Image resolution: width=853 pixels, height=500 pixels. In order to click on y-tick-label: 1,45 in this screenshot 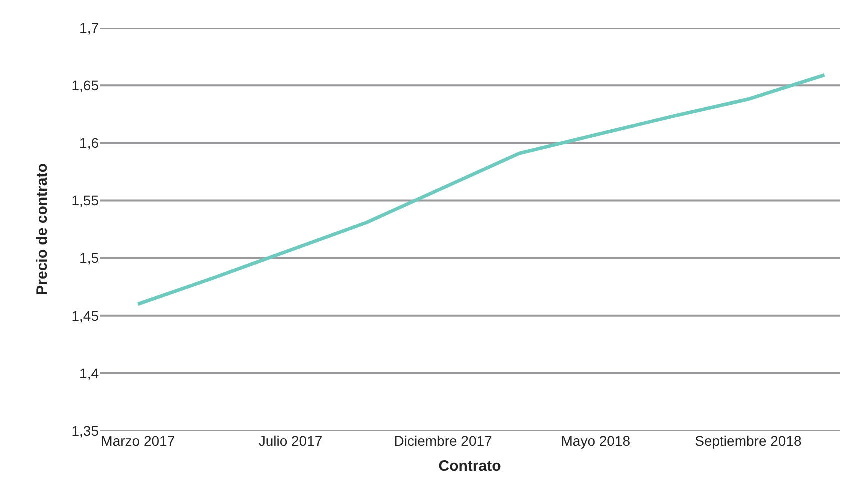, I will do `click(86, 316)`.